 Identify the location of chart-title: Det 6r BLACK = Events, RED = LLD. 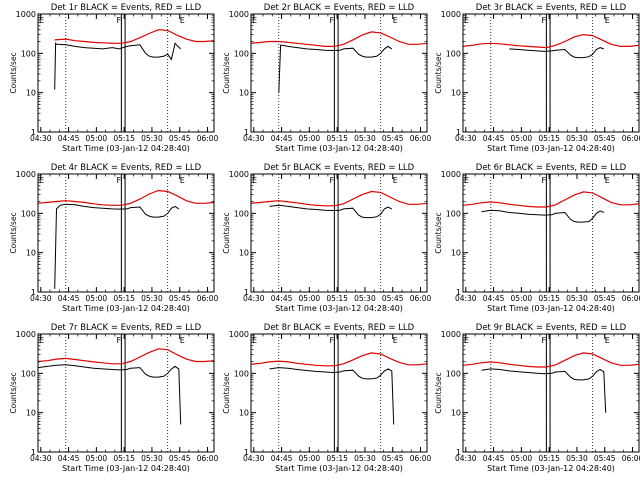
(551, 168).